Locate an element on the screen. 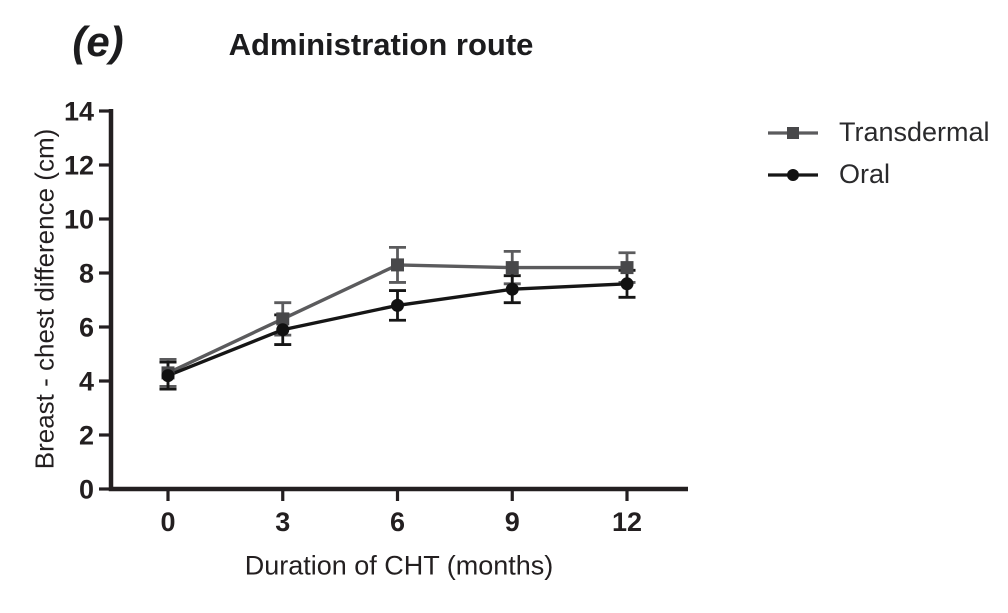 The image size is (1008, 613). y-tick-label: 4 is located at coordinates (86, 382).